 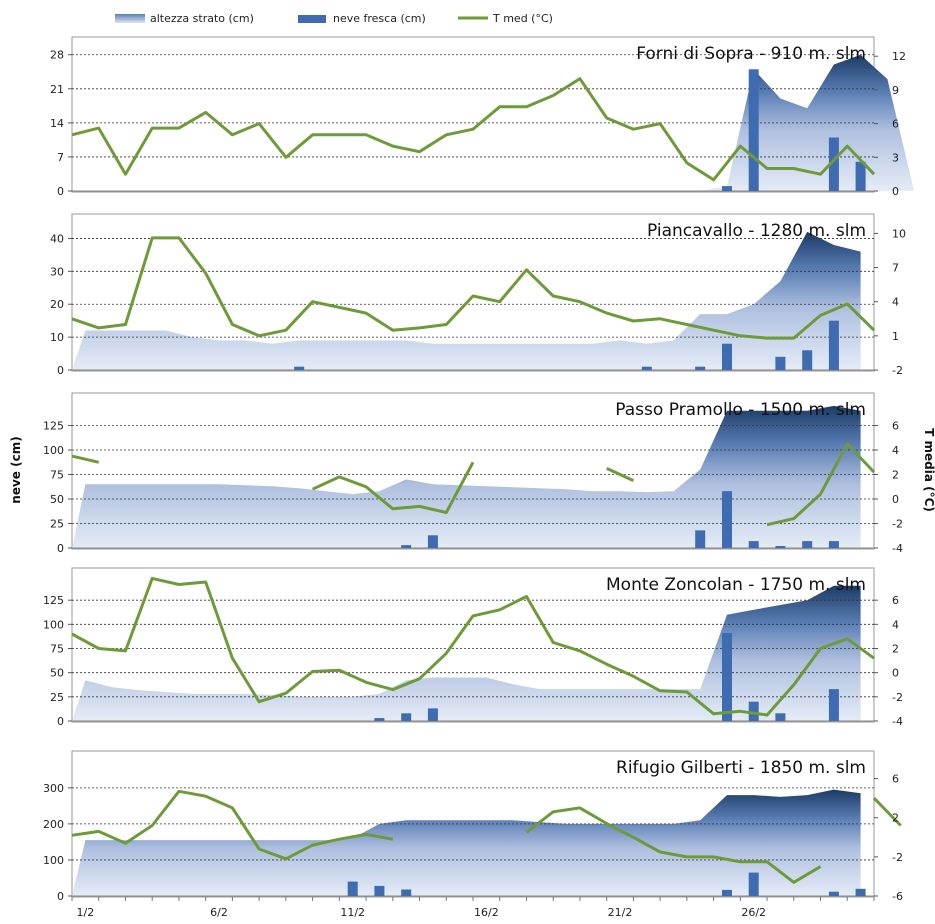 What do you see at coordinates (57, 271) in the screenshot?
I see `y-tick-label: 30` at bounding box center [57, 271].